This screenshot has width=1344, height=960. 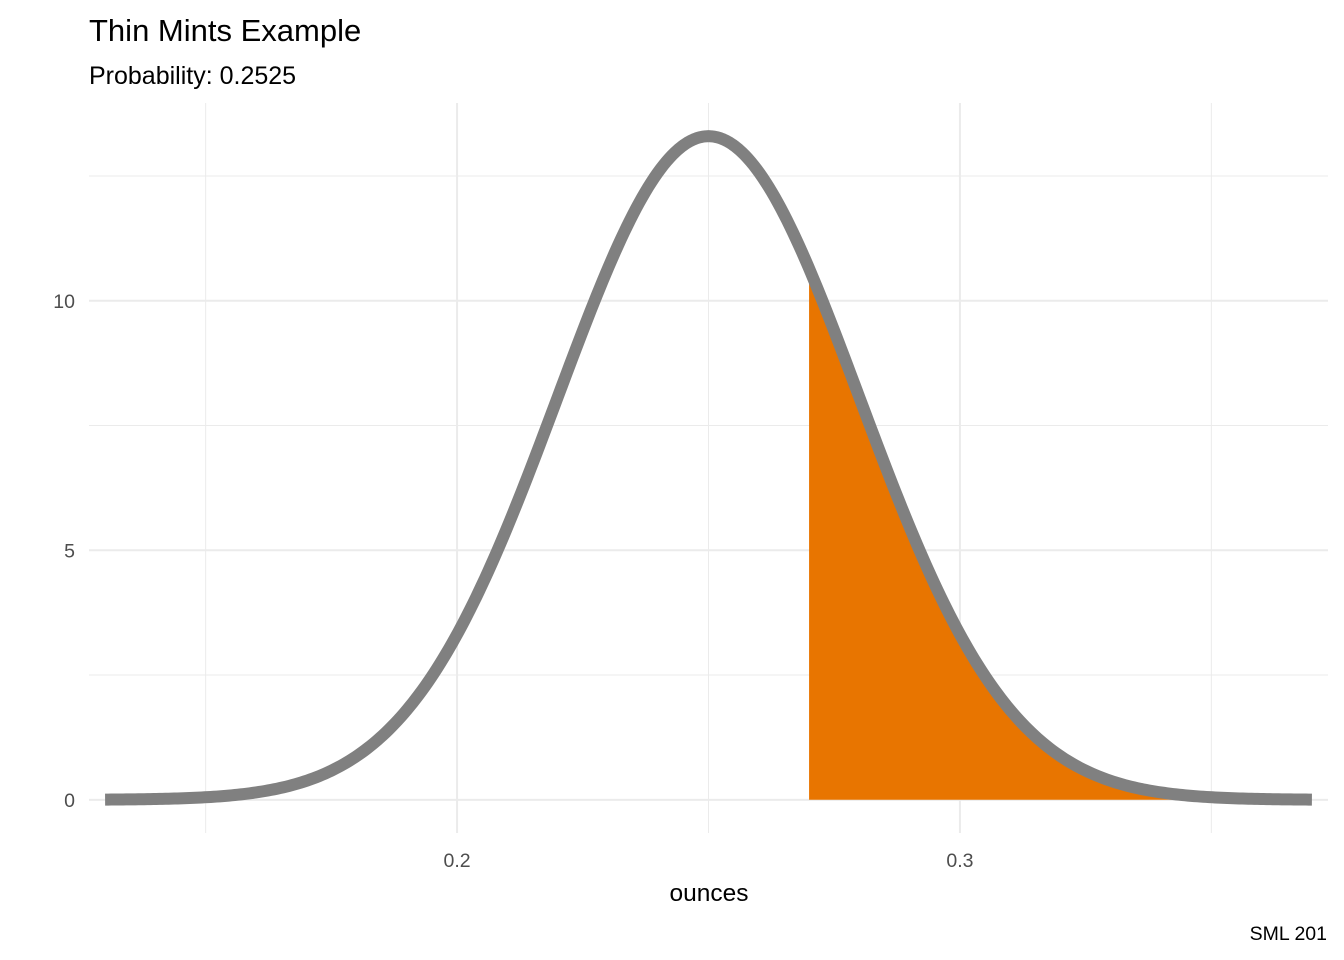 What do you see at coordinates (69, 801) in the screenshot?
I see `y-tick-label: 0` at bounding box center [69, 801].